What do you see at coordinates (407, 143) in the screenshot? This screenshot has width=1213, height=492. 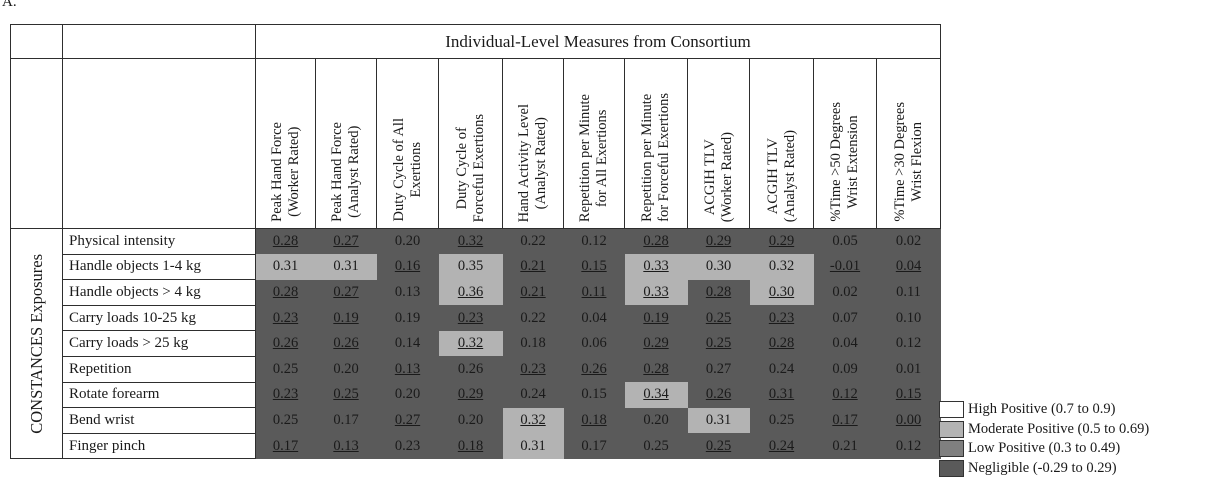 I see `column-header: Duty Cycle of All Exertions` at bounding box center [407, 143].